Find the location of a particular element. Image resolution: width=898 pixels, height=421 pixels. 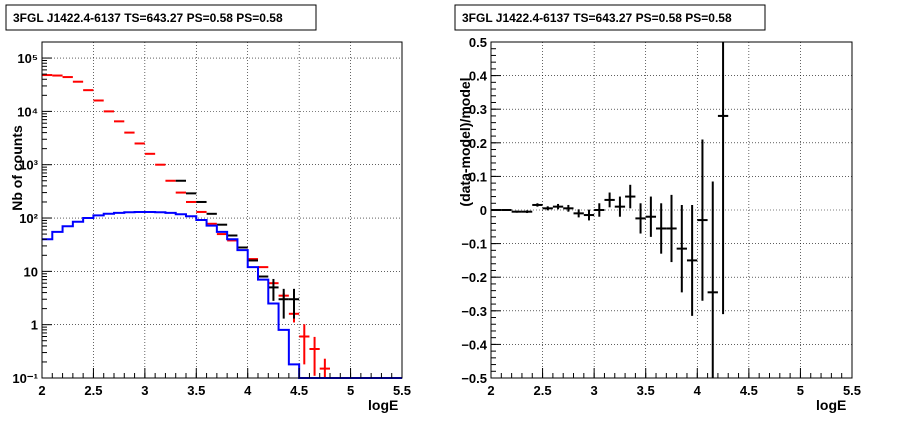

left-y-tick-label: 10² is located at coordinates (28, 218).